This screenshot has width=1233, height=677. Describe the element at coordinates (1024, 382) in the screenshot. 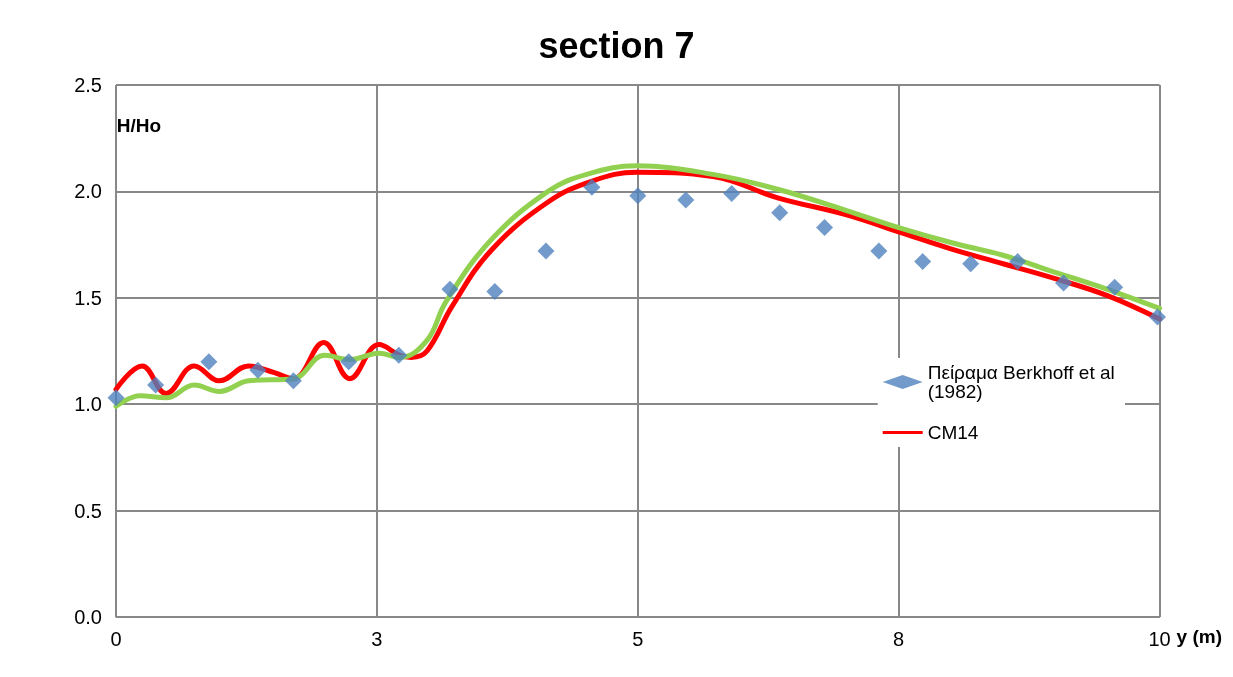

I see `legend-label: Πείραμα Berkhoff et al (1982)` at that location.